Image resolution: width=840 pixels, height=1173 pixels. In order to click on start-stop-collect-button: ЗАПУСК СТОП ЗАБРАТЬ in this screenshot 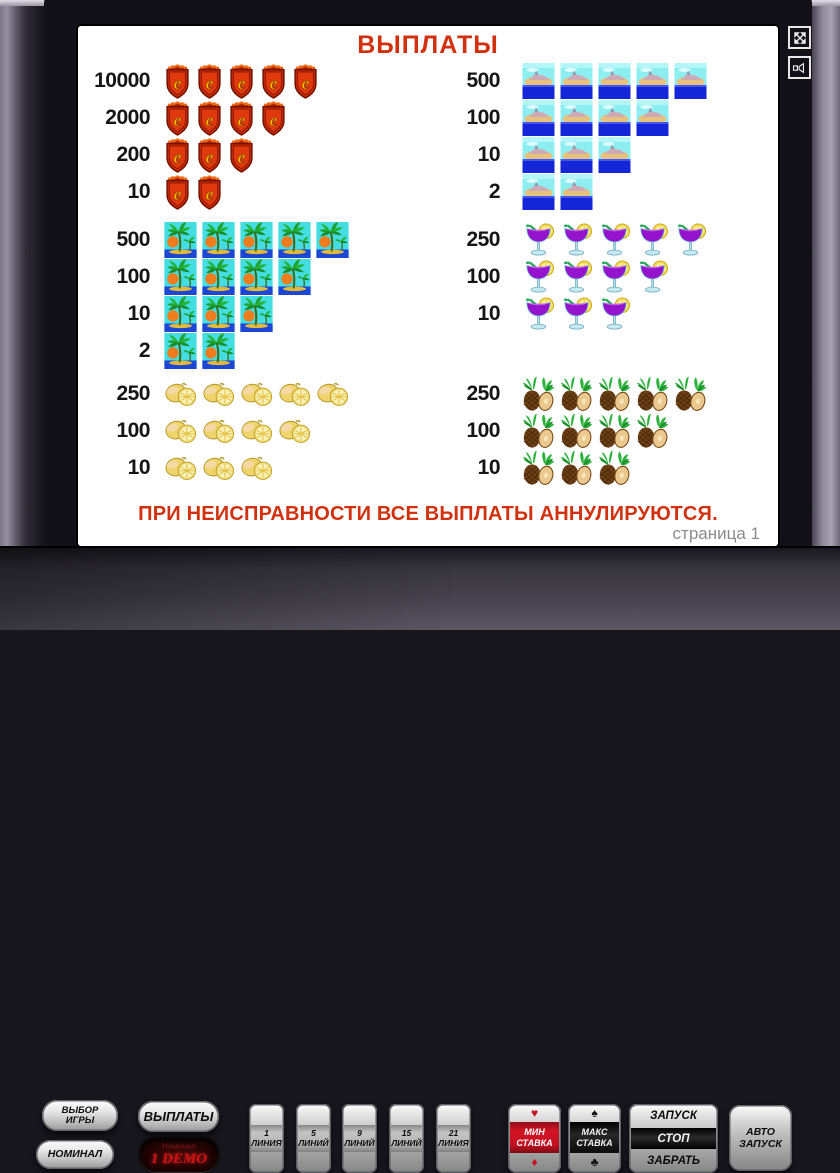, I will do `click(673, 1138)`.